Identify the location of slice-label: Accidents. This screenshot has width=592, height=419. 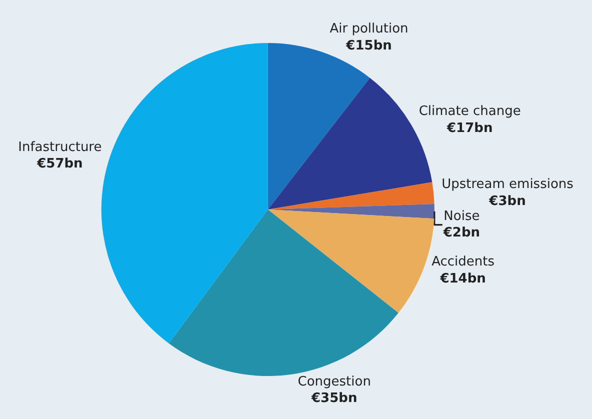
(463, 262).